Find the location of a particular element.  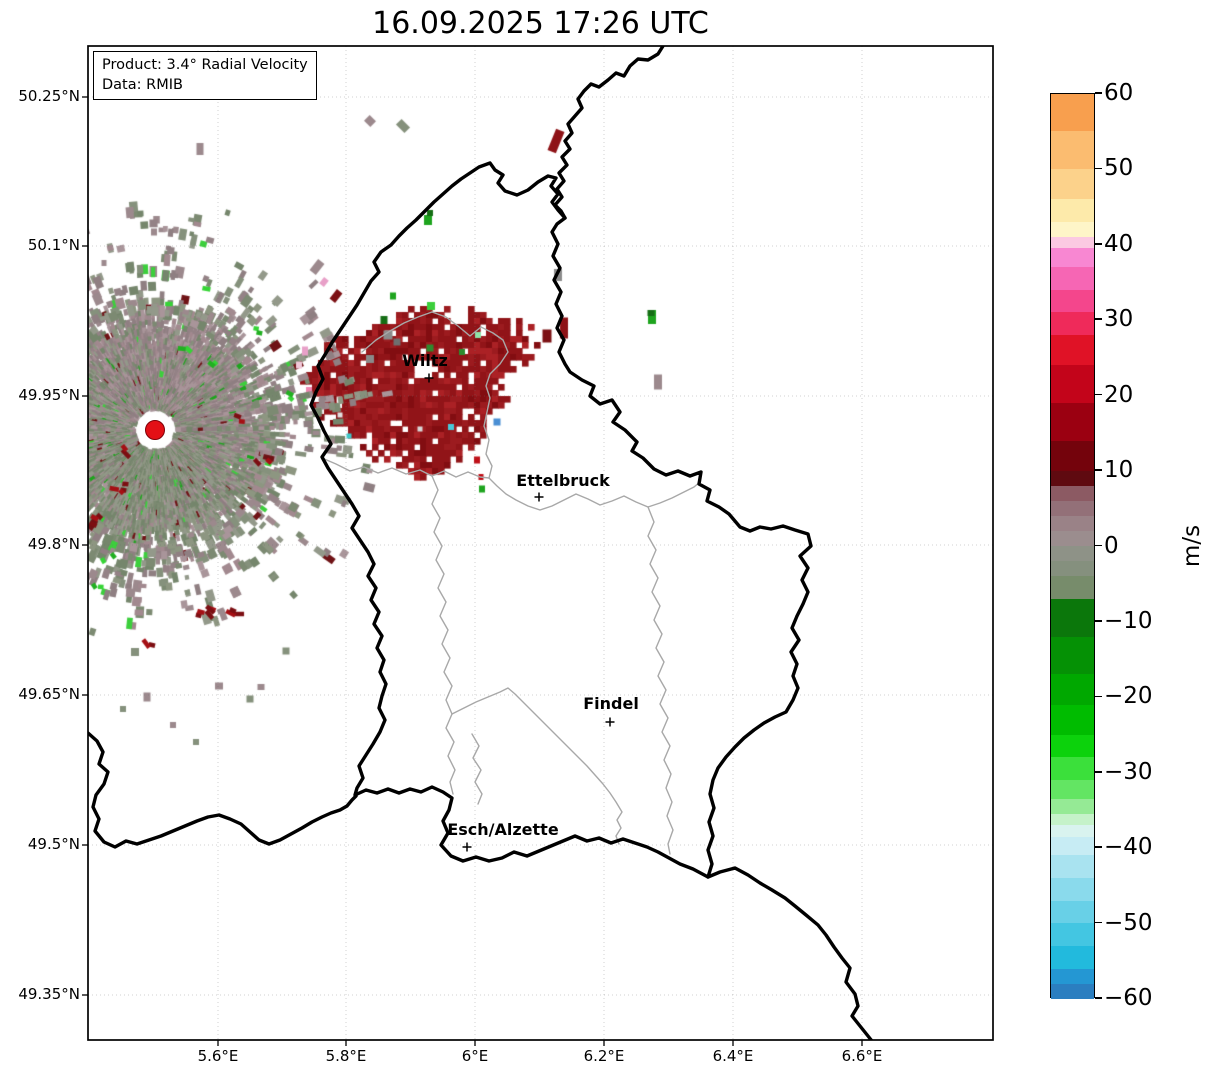

city-label: Findel is located at coordinates (611, 703).